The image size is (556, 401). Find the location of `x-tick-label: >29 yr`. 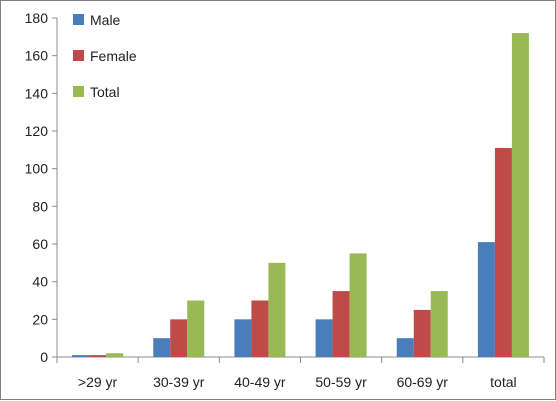

x-tick-label: >29 yr is located at coordinates (98, 382).